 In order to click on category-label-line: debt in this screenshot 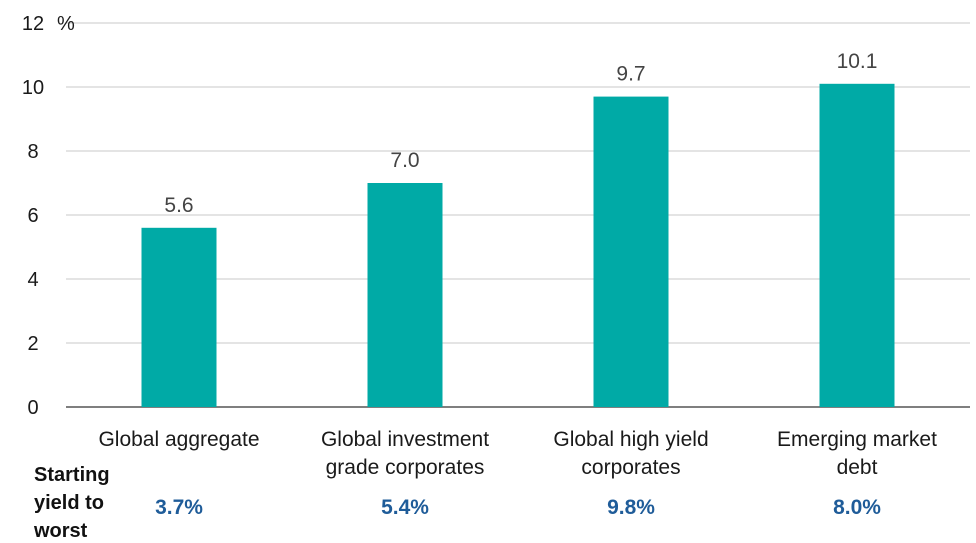, I will do `click(857, 467)`.